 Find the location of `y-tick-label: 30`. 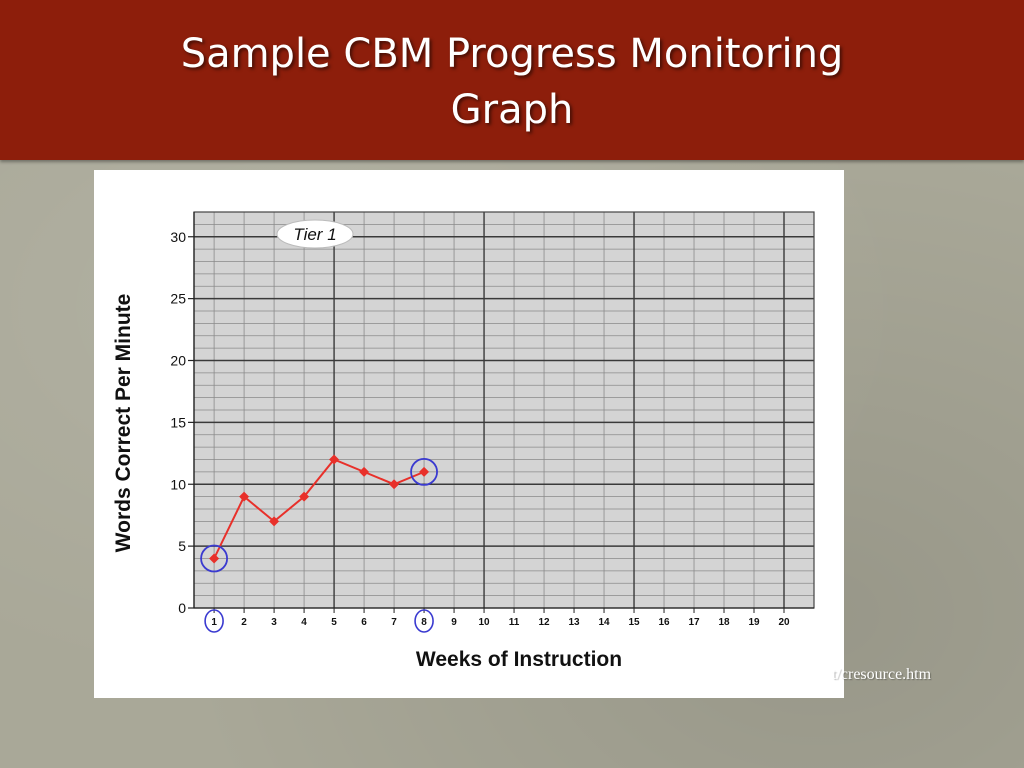

y-tick-label: 30 is located at coordinates (178, 237).